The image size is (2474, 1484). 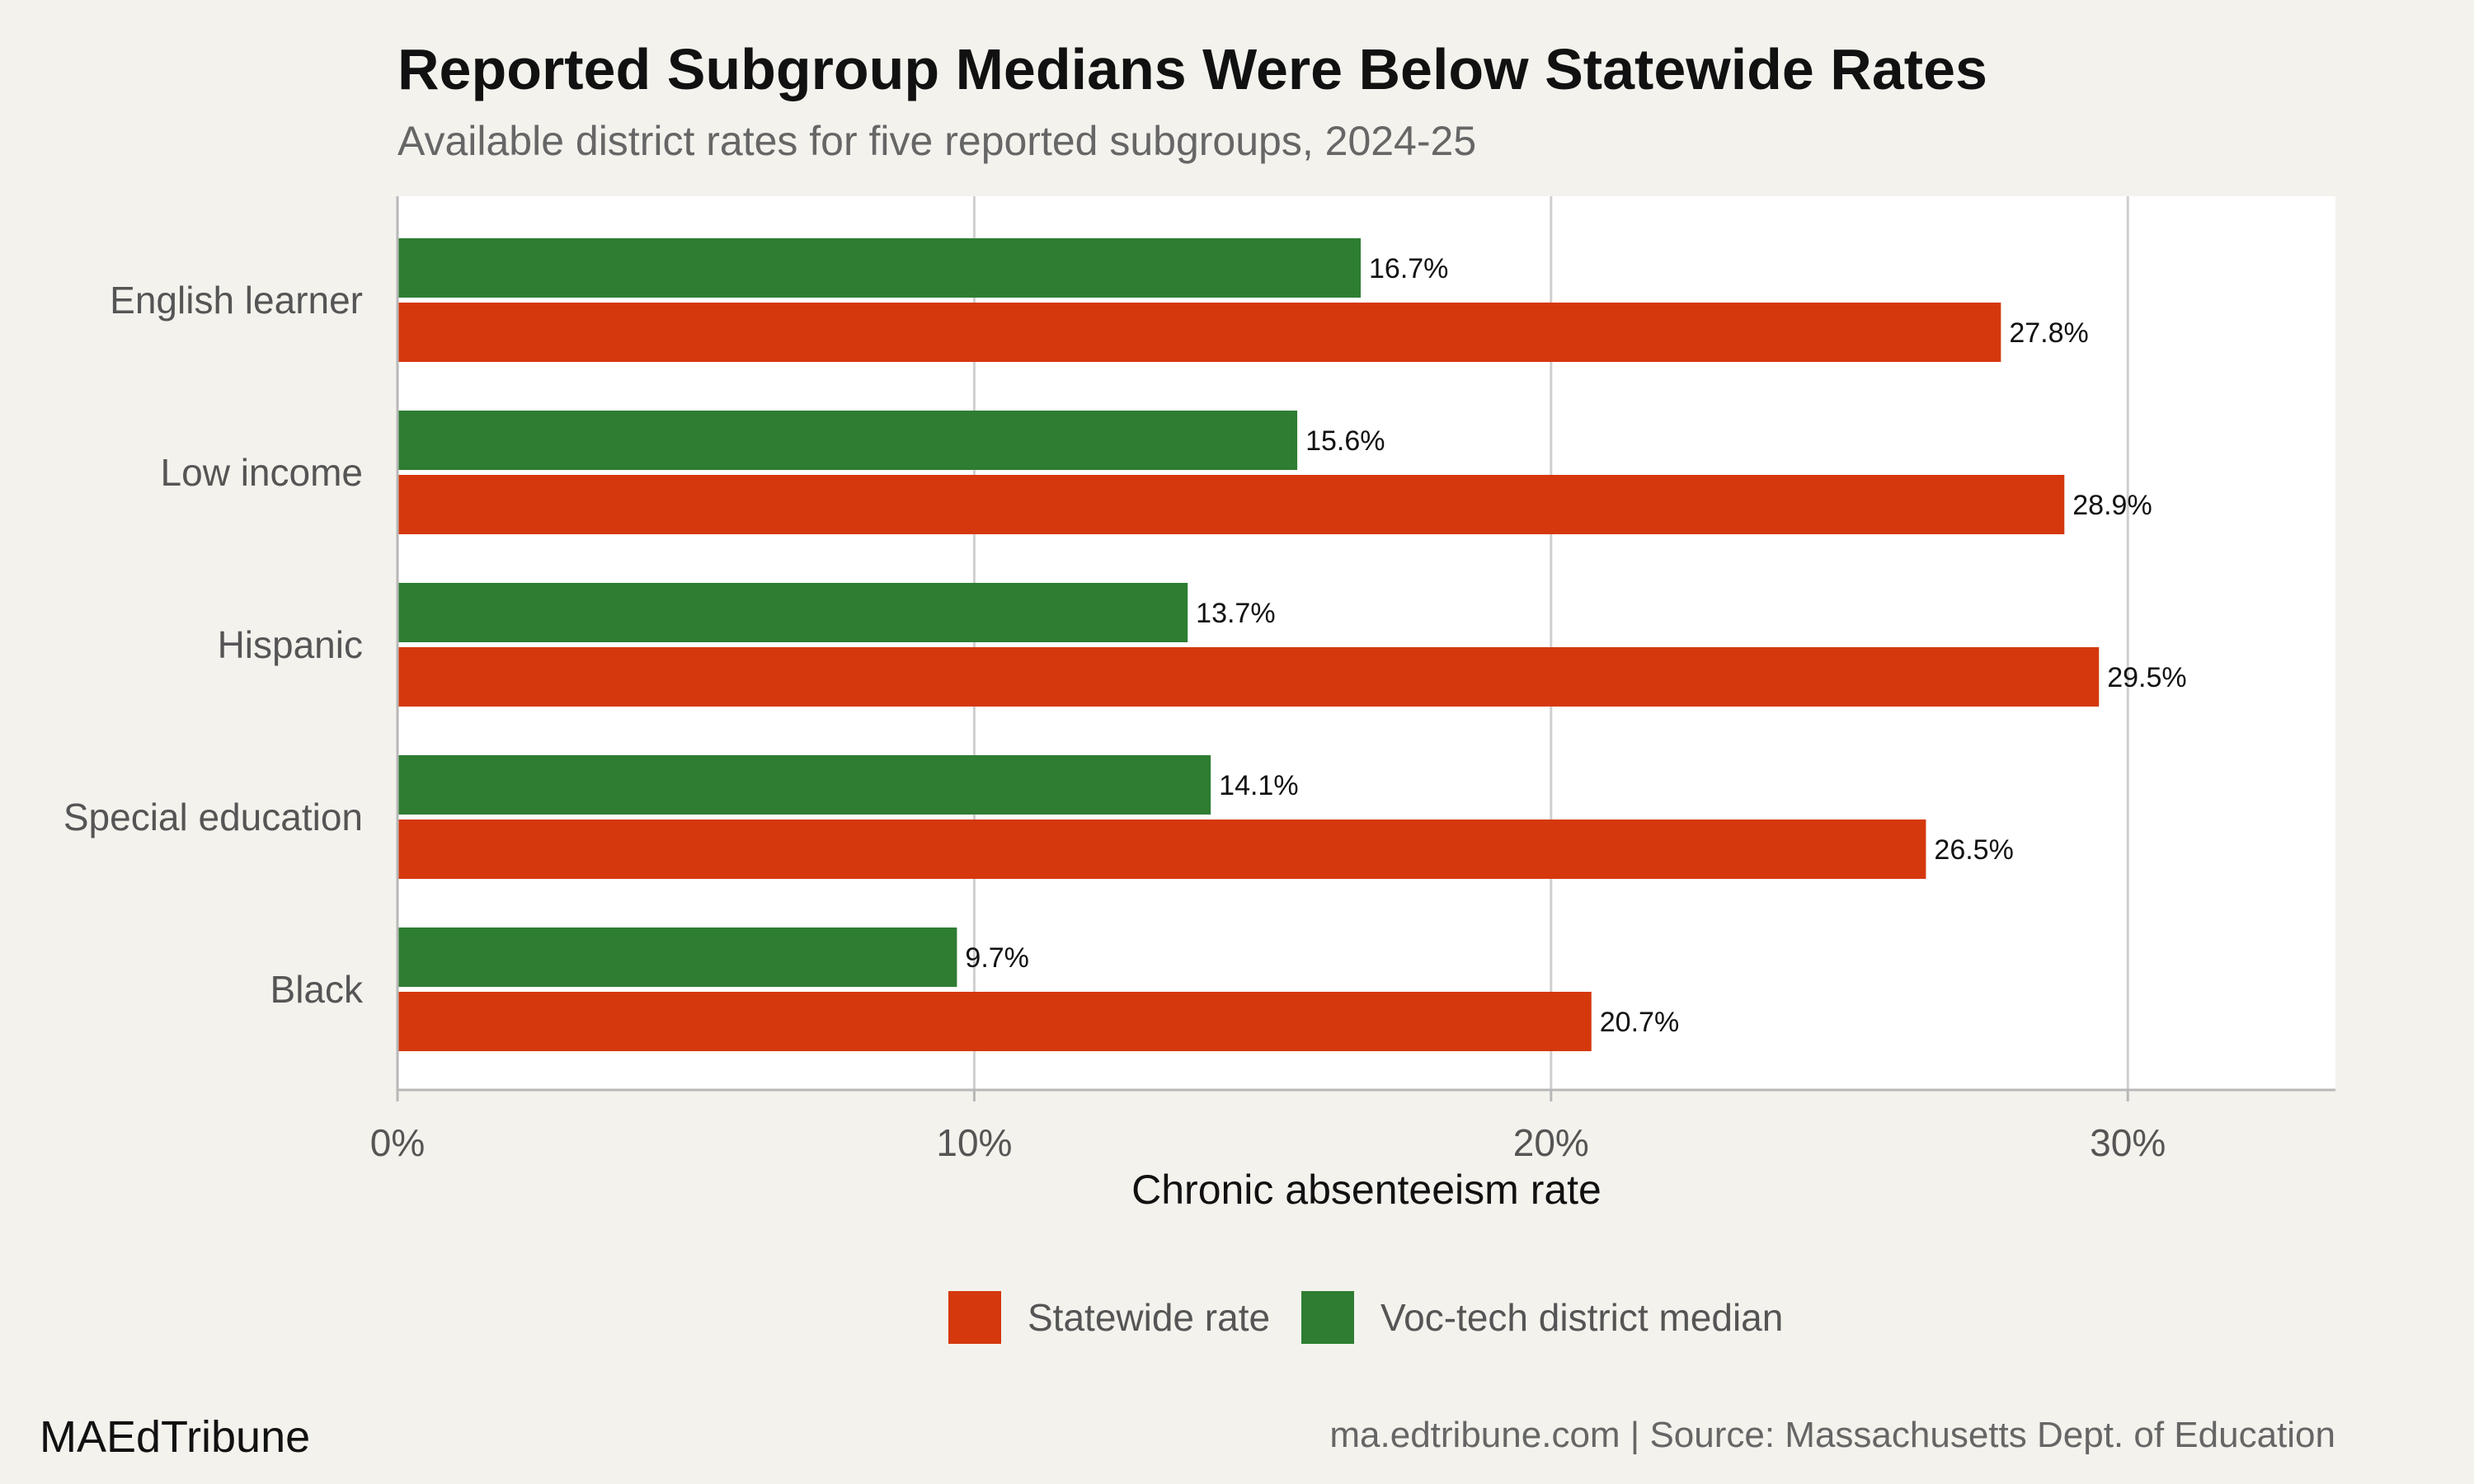 I want to click on category-label: Special education, so click(x=213, y=817).